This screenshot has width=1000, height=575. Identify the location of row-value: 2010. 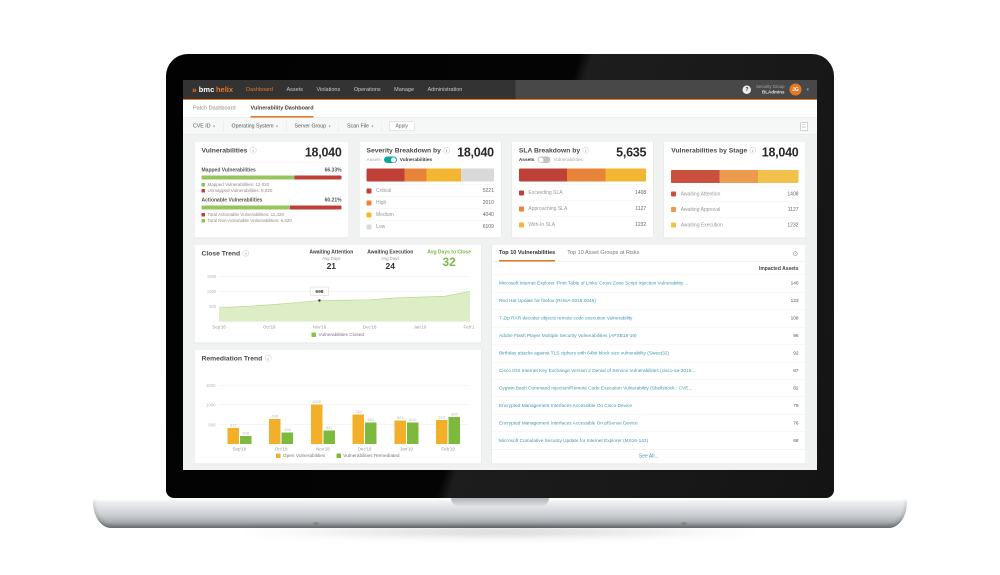
(488, 203).